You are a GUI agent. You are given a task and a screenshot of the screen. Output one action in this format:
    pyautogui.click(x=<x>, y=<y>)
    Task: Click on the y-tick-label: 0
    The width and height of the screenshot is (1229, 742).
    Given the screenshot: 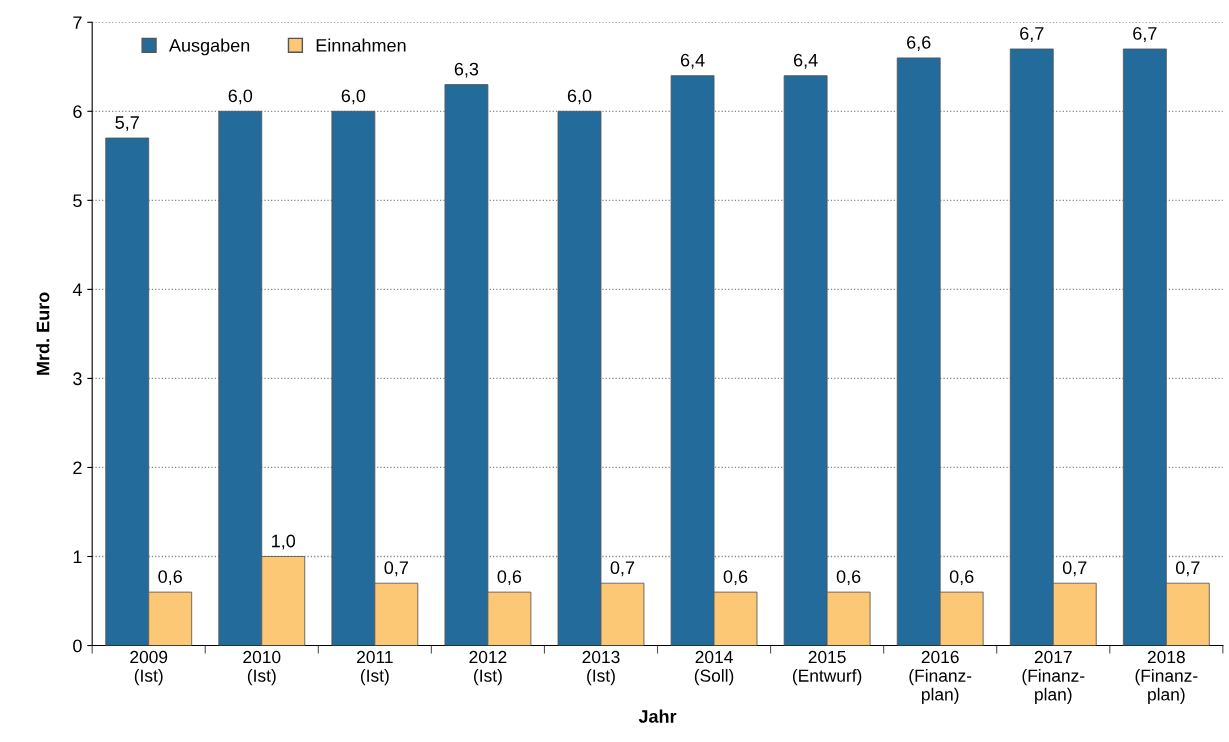 What is the action you would take?
    pyautogui.click(x=77, y=646)
    